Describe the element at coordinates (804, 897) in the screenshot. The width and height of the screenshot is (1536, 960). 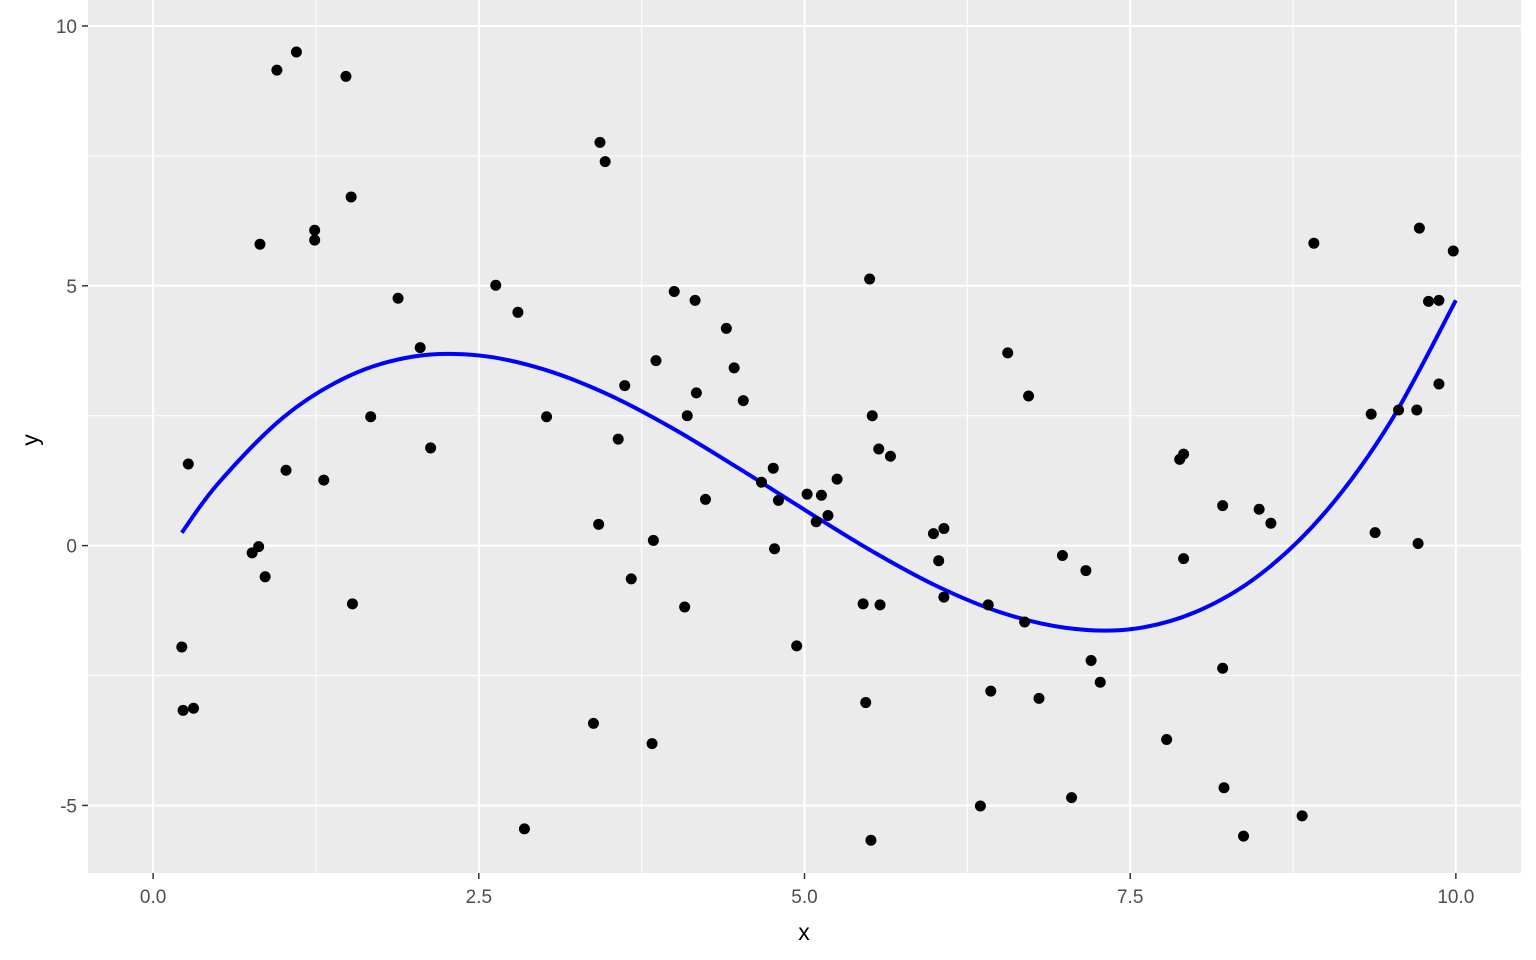
I see `x-tick-label: 5.0` at that location.